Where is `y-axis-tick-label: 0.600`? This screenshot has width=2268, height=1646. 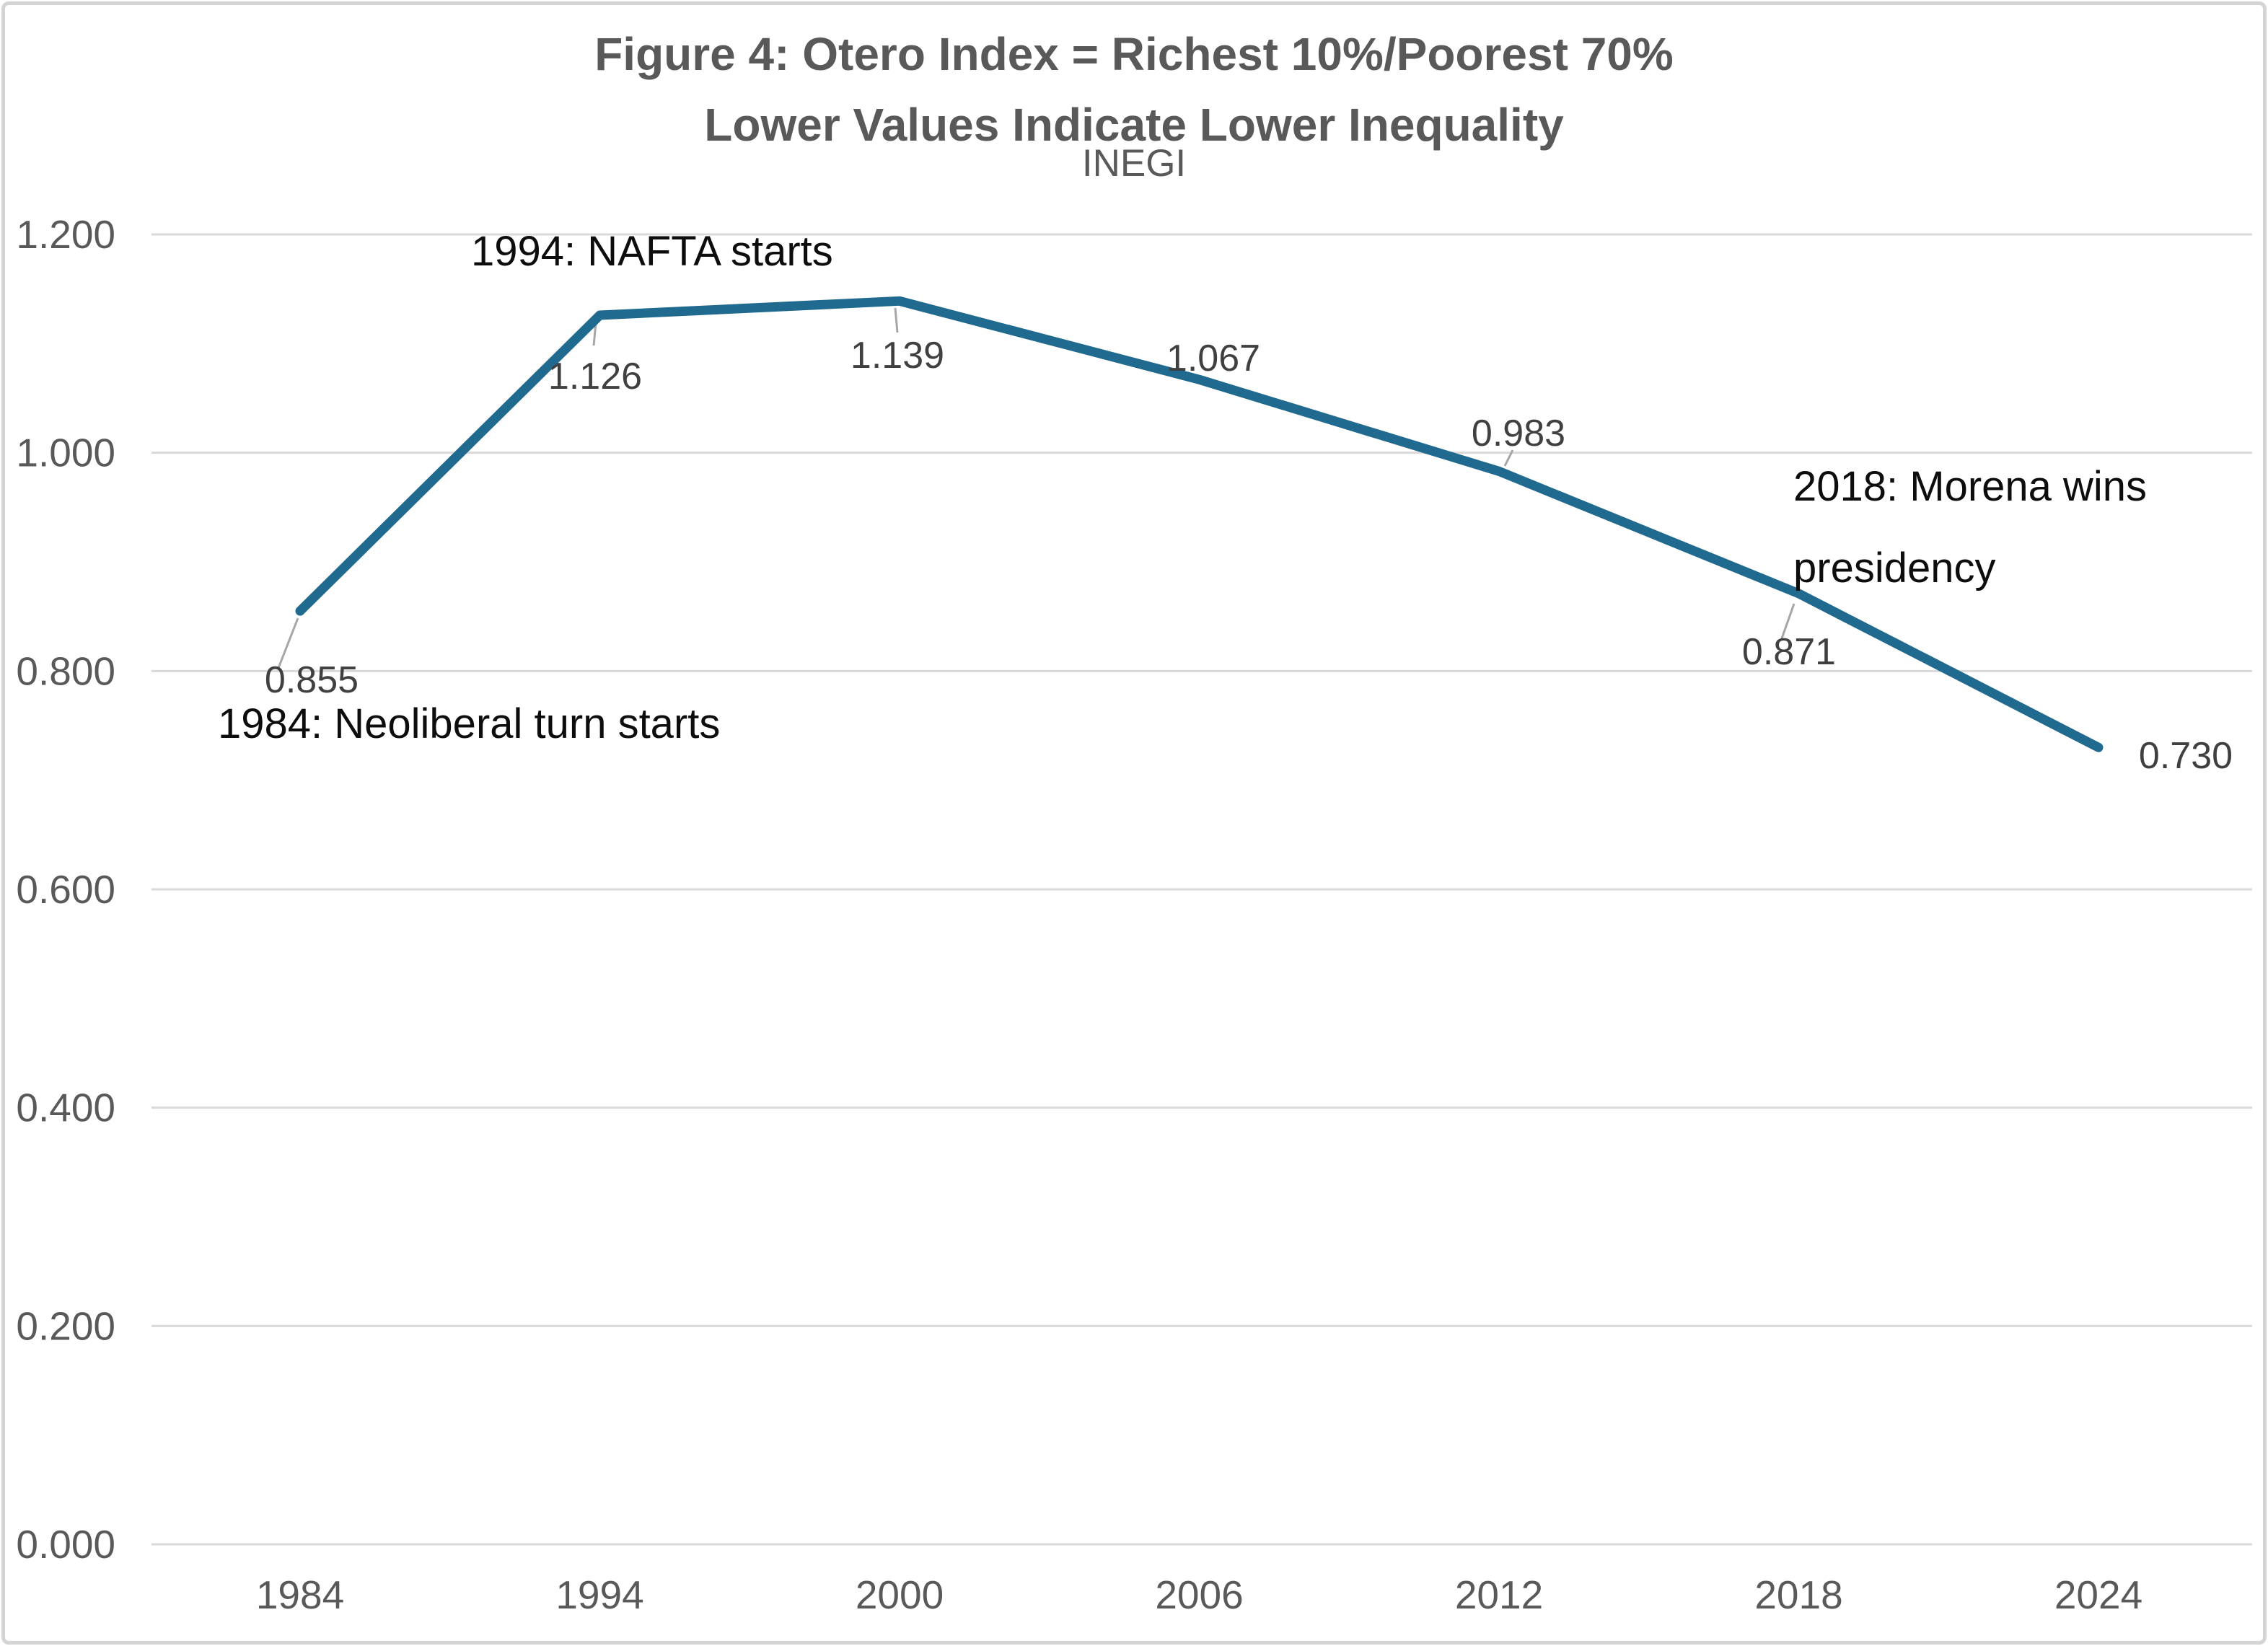 y-axis-tick-label: 0.600 is located at coordinates (65, 889).